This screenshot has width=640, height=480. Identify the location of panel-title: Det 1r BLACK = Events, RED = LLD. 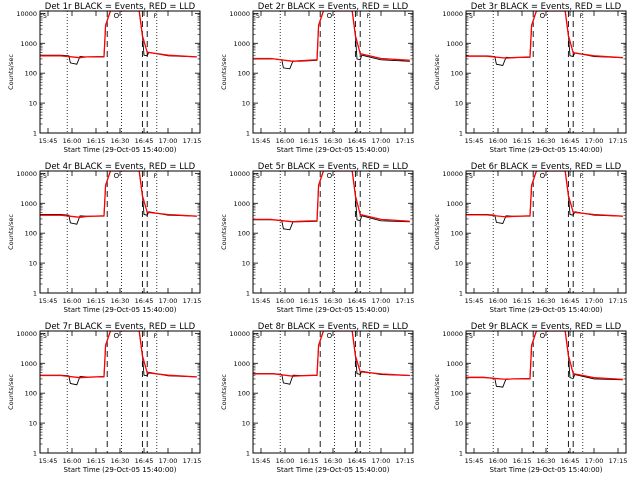
(120, 7).